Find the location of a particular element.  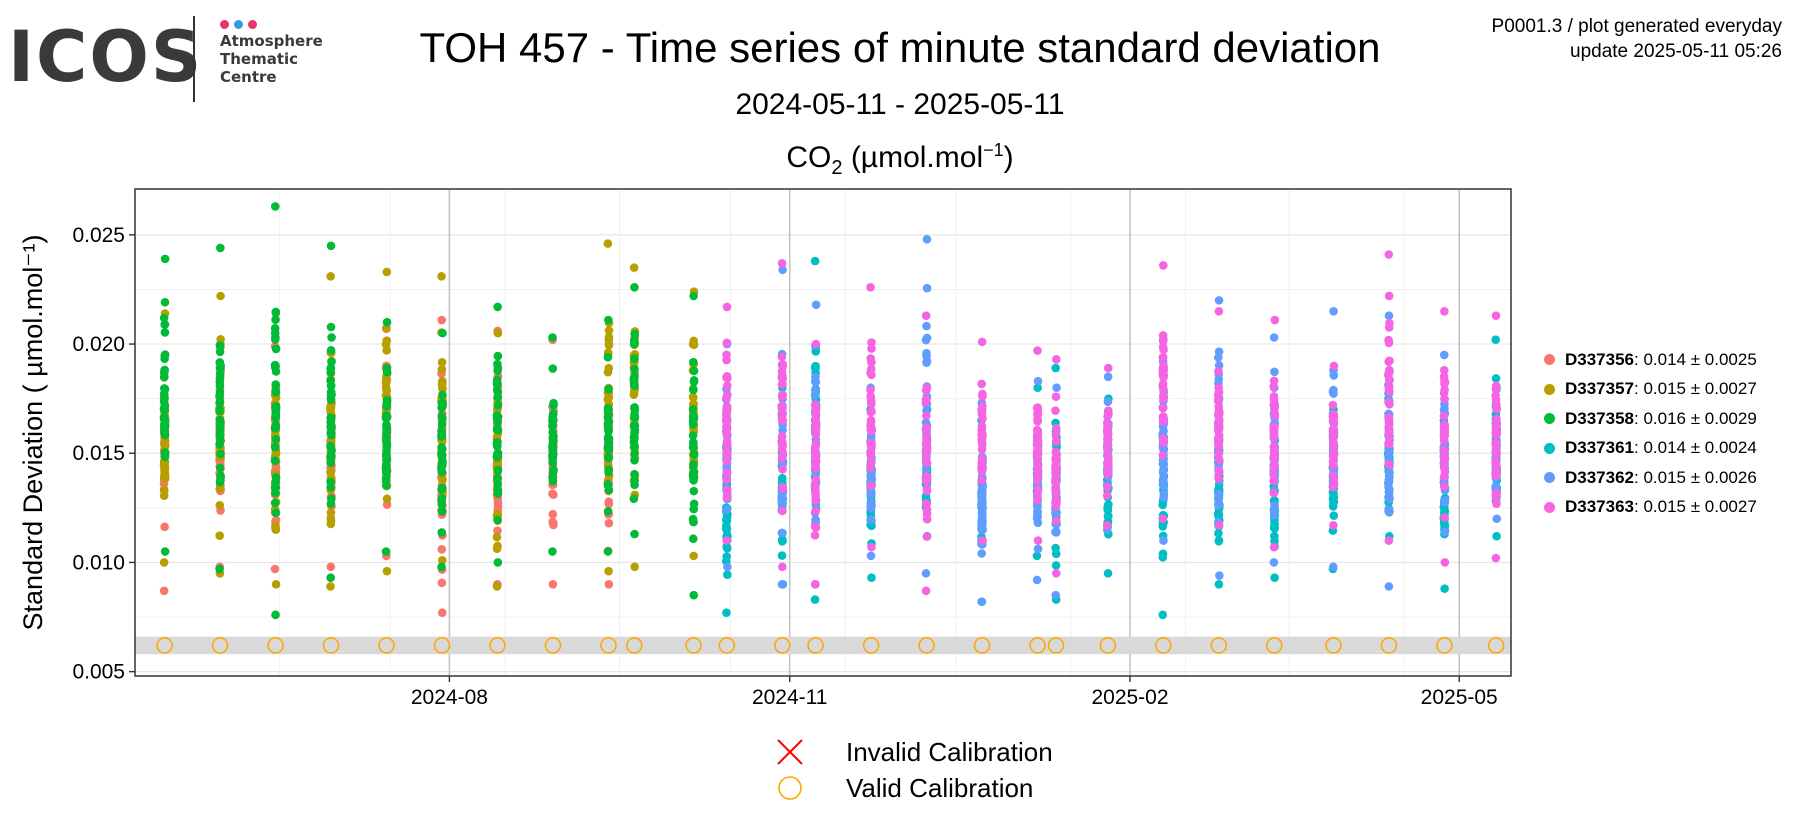

logo-dot is located at coordinates (238, 24).